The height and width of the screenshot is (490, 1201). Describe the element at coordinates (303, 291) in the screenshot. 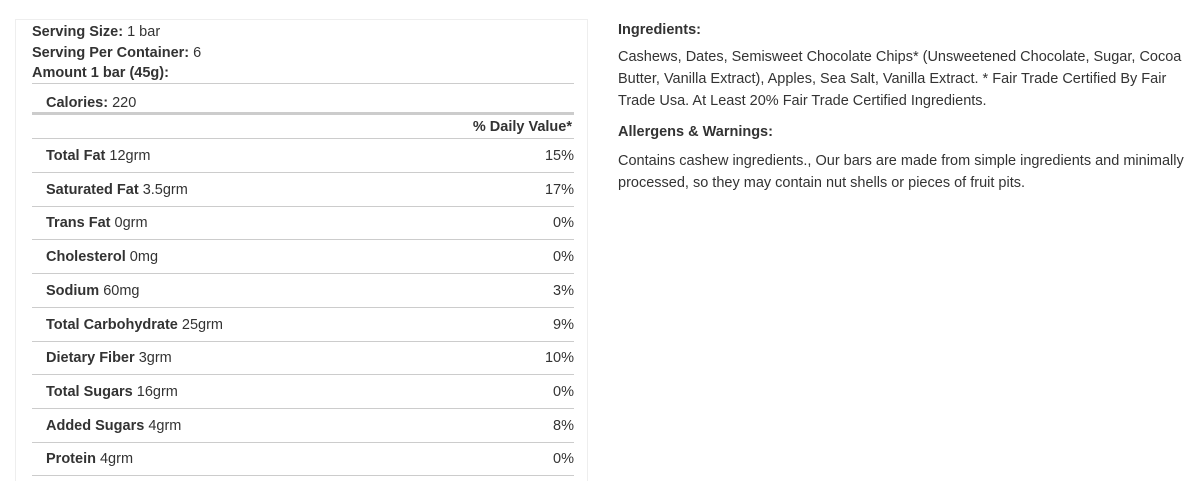

I see `nutrient-row: Sodium 60mg 3%` at that location.